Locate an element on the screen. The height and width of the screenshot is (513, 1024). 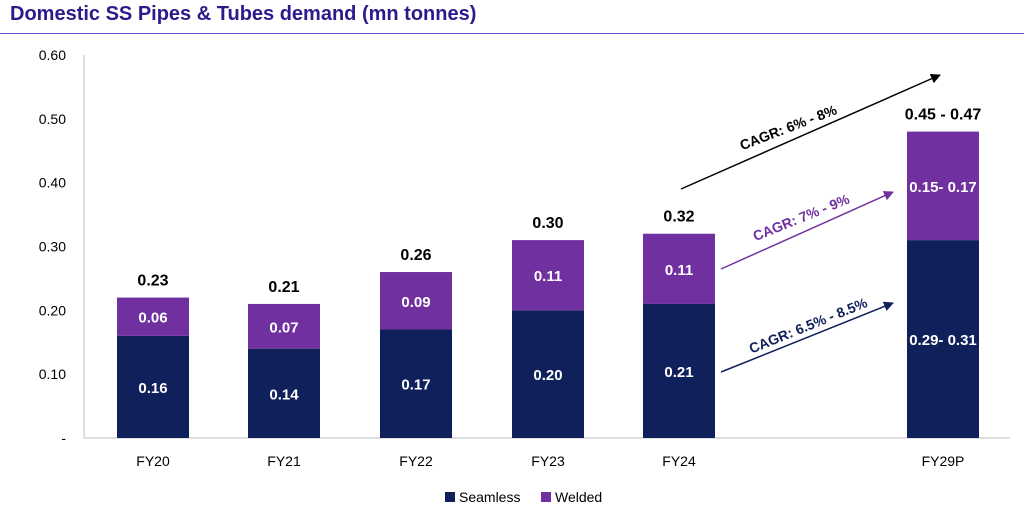
x-tick-label: FY23 is located at coordinates (548, 461).